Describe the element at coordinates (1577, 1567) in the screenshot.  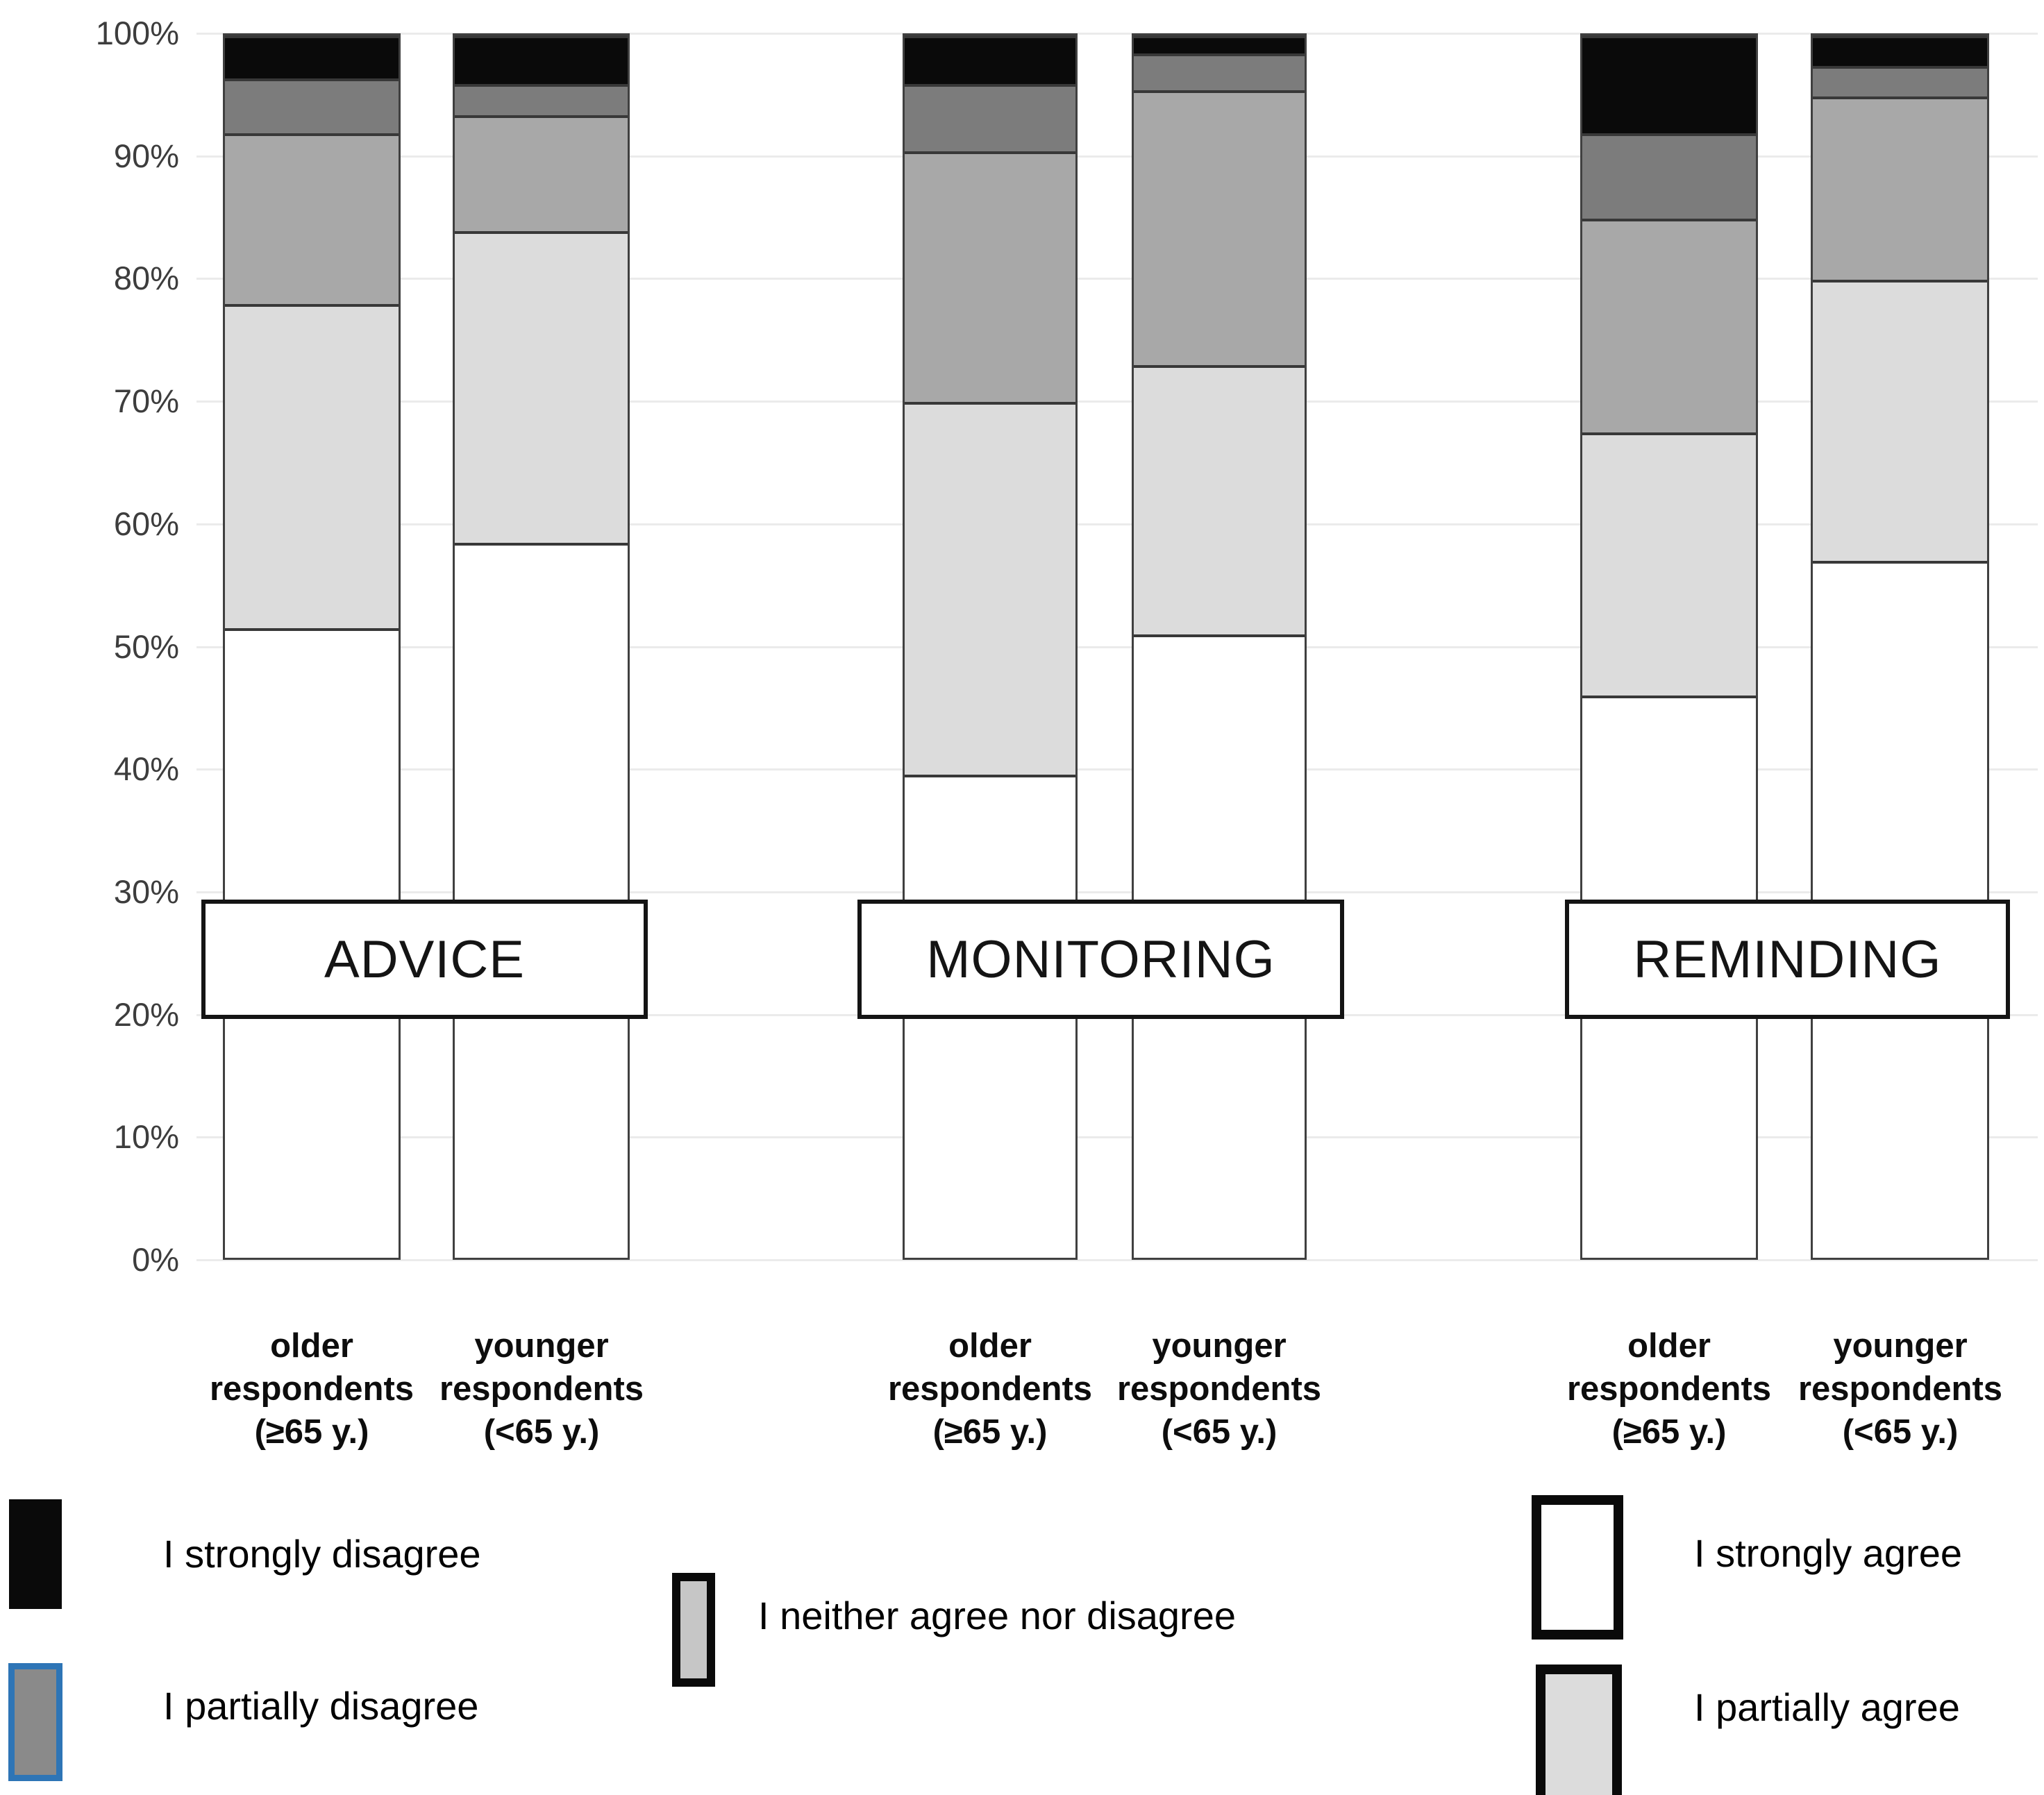
I see `legend-swatch-i-strongly-agree` at that location.